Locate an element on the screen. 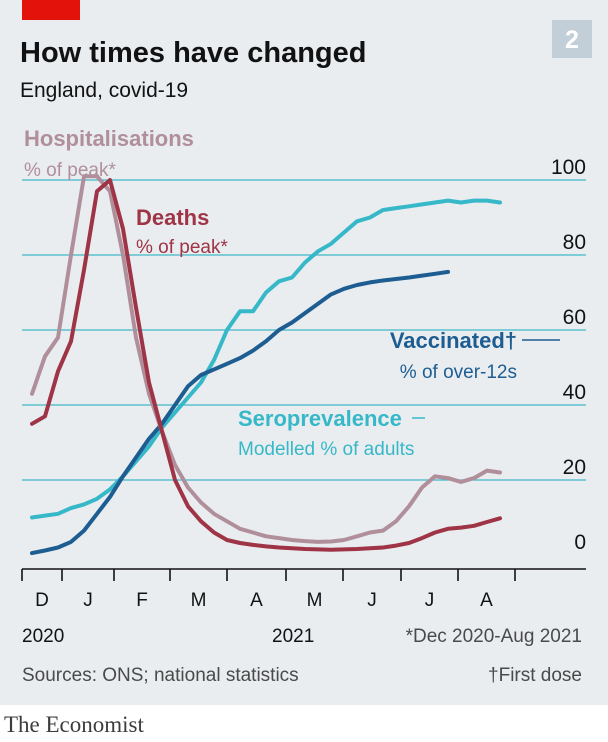 This screenshot has height=742, width=608. year-label-2020: 2020 is located at coordinates (43, 636).